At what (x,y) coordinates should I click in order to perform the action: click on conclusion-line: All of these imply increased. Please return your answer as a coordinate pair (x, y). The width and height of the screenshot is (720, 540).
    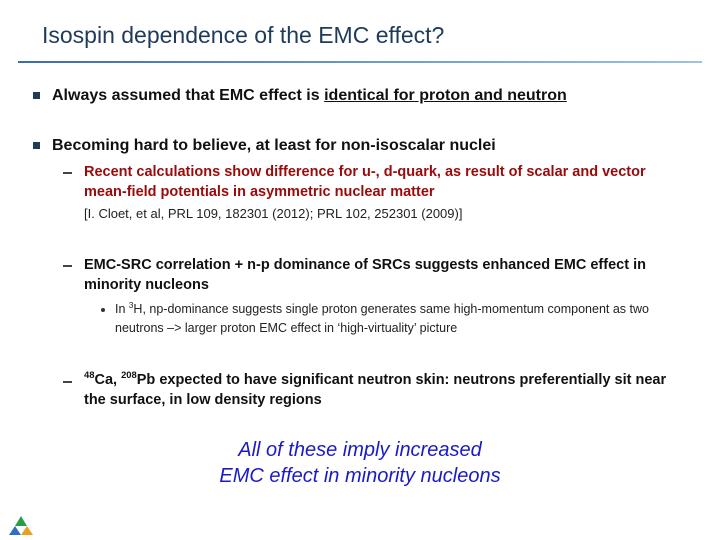
    Looking at the image, I should click on (360, 450).